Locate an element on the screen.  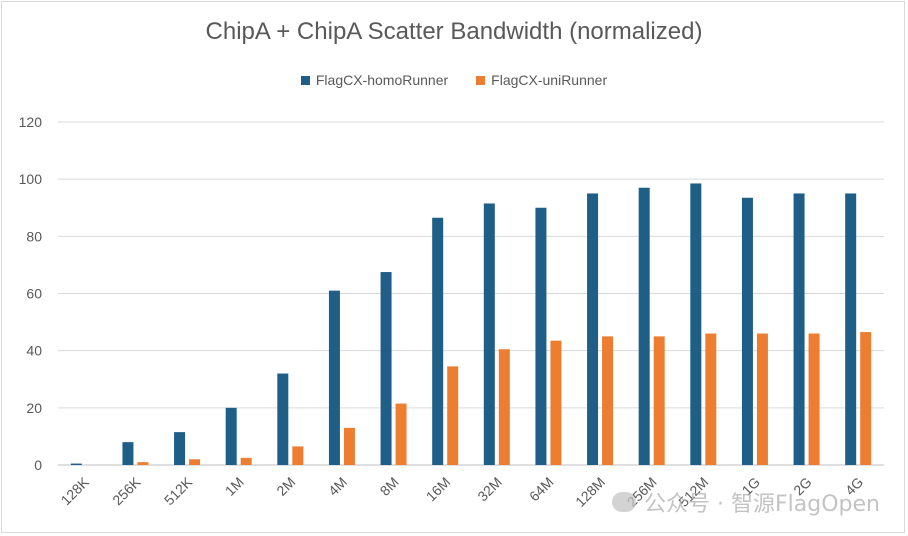
legend-item-unirunner: FlagCX-uniRunner is located at coordinates (541, 80).